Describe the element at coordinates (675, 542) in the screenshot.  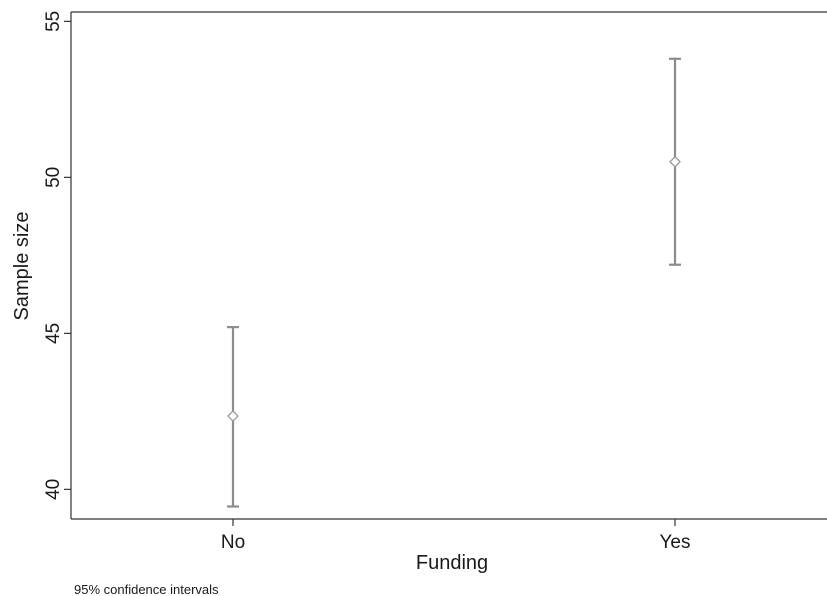
I see `x-tick-label: Yes` at that location.